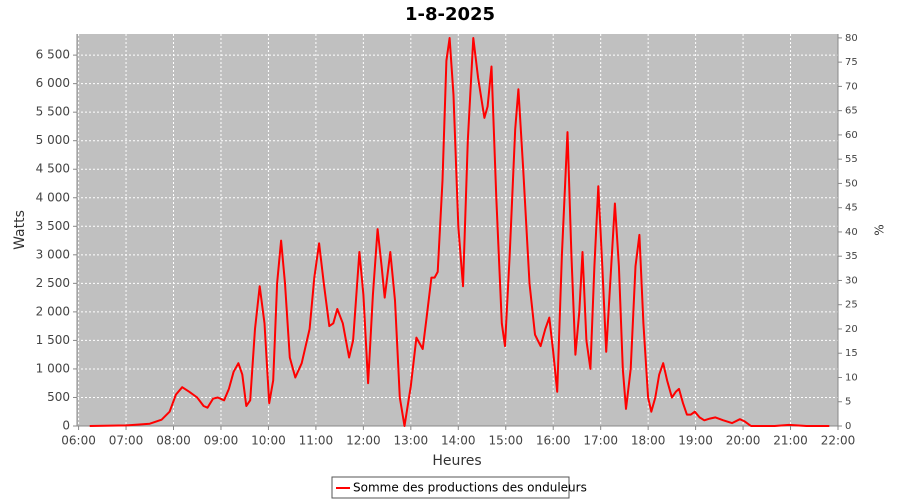 Image resolution: width=900 pixels, height=500 pixels. I want to click on y2-tick-label: 45, so click(851, 208).